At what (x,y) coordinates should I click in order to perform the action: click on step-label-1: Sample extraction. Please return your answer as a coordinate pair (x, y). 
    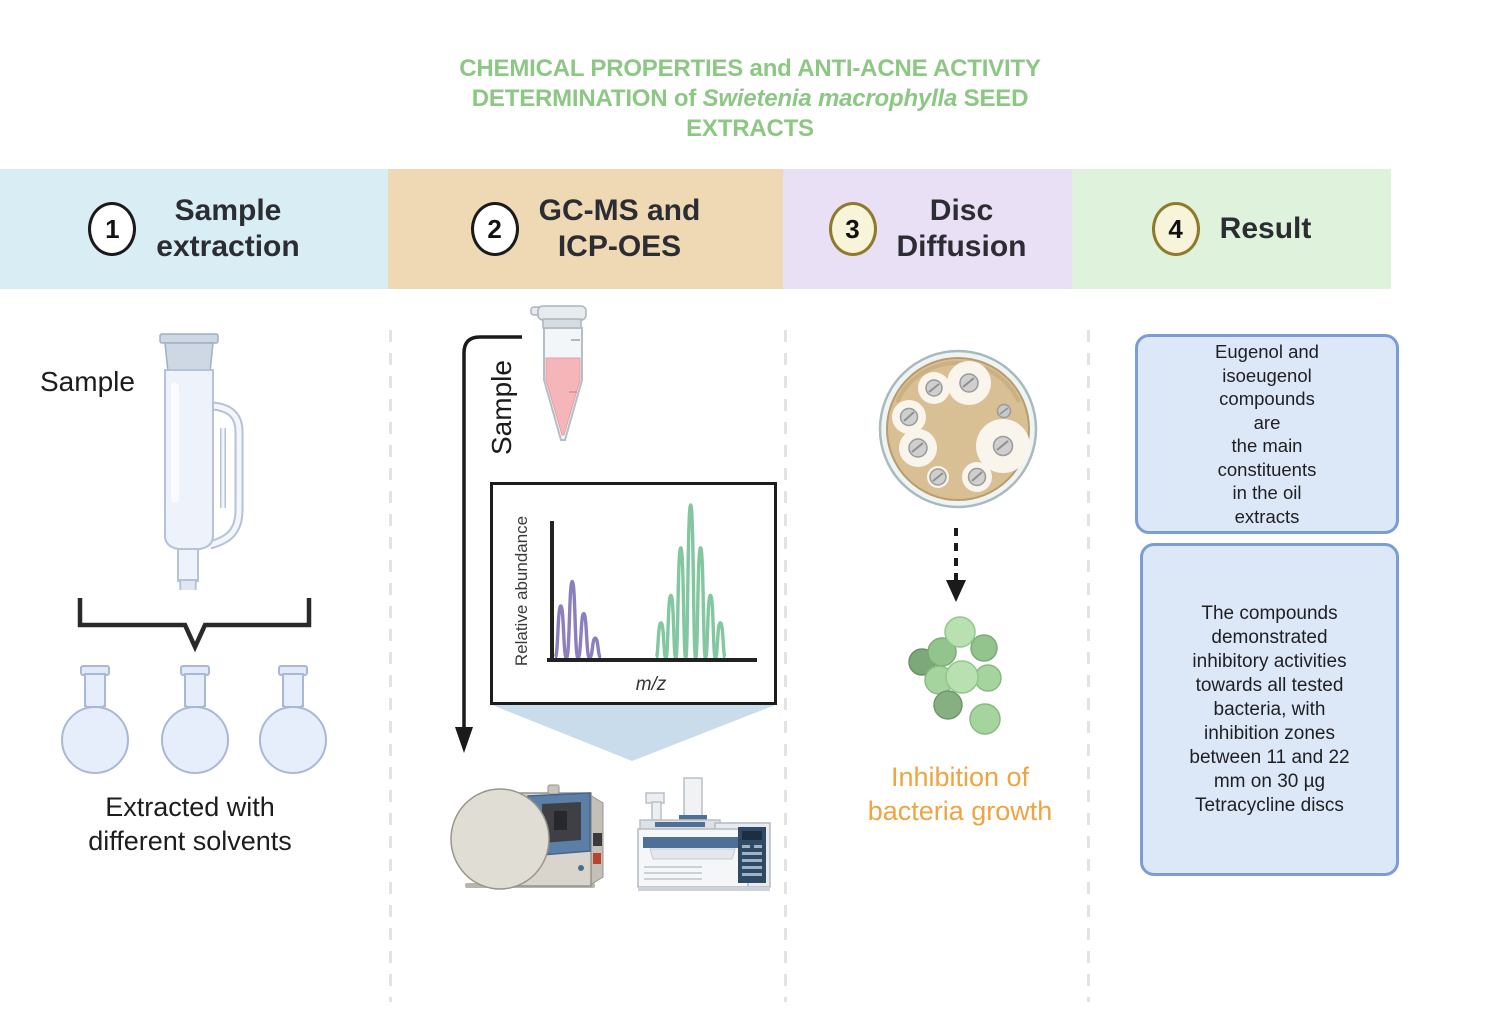
    Looking at the image, I should click on (228, 228).